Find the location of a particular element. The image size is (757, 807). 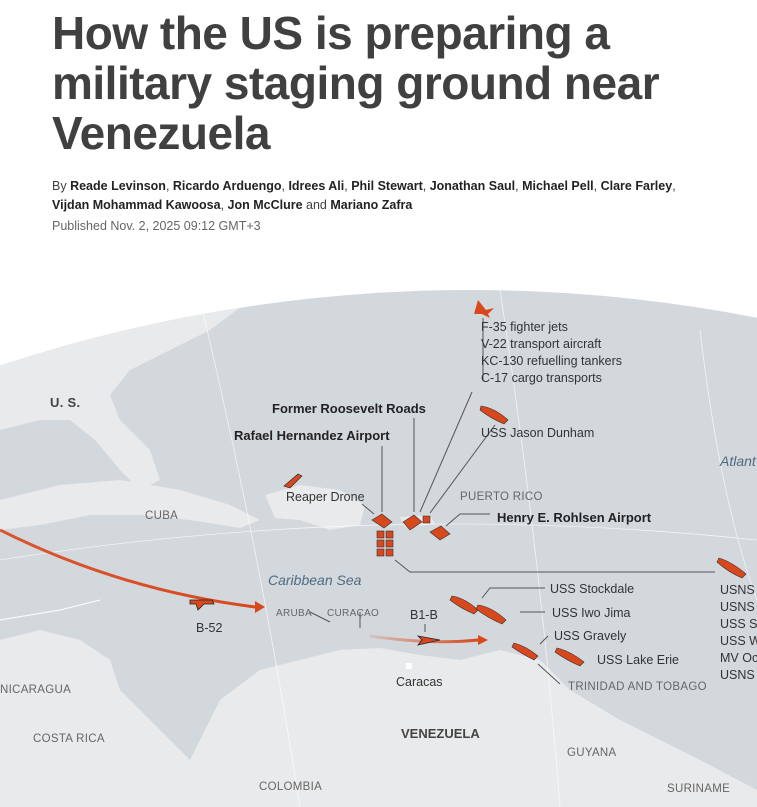

author-link: Phil Stewart is located at coordinates (387, 186).